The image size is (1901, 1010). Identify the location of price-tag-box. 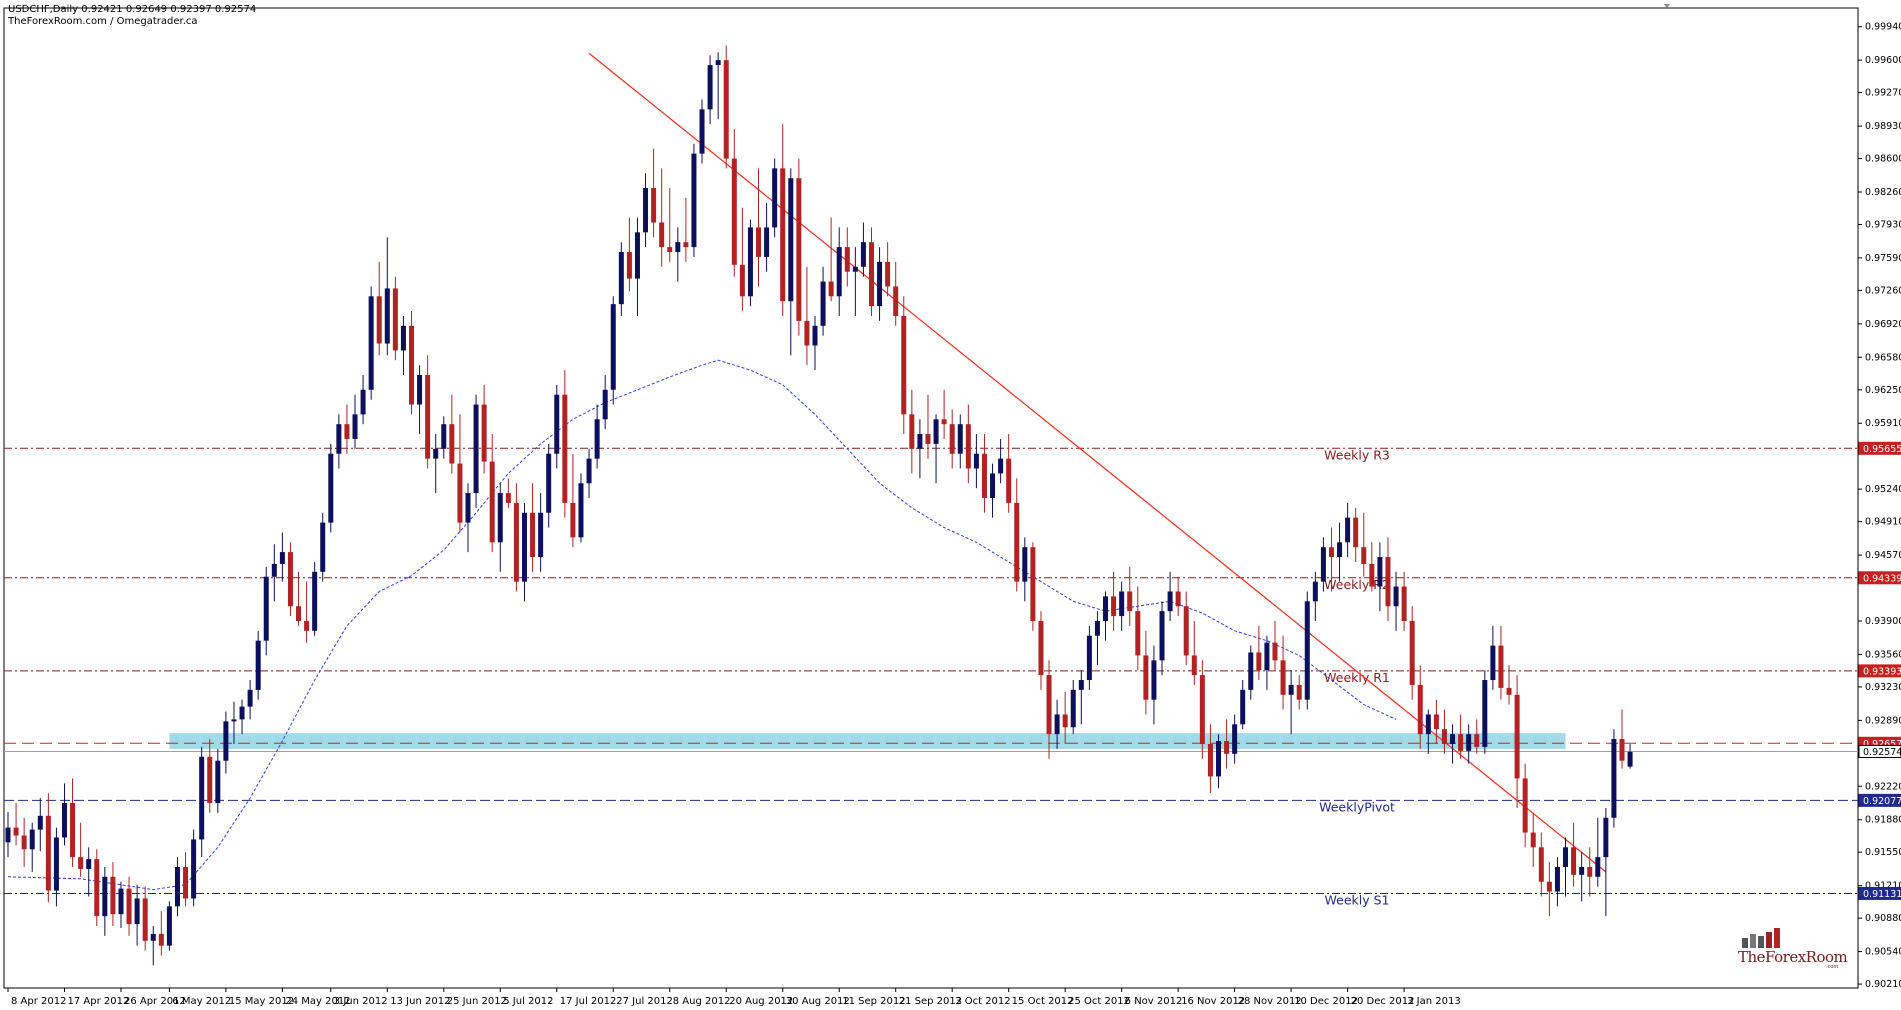
(1879, 448).